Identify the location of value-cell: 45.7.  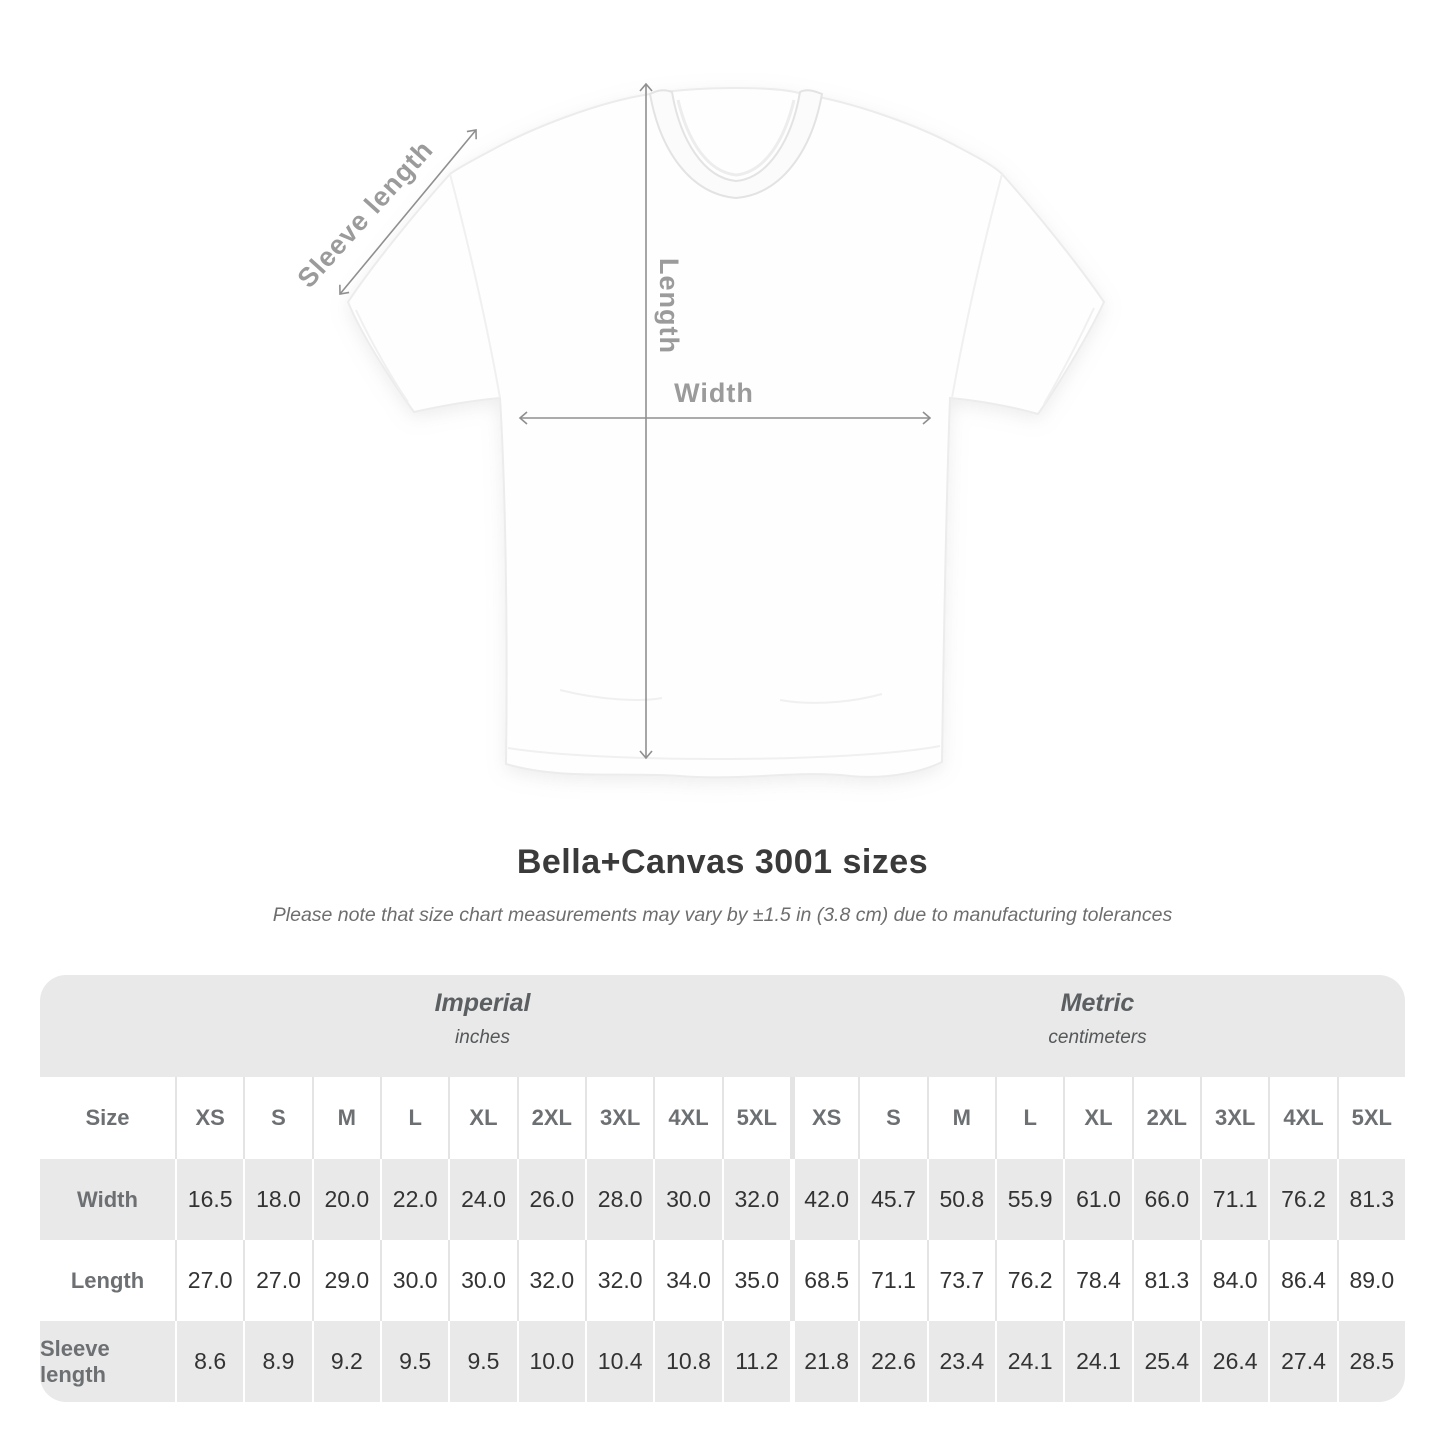
(892, 1199).